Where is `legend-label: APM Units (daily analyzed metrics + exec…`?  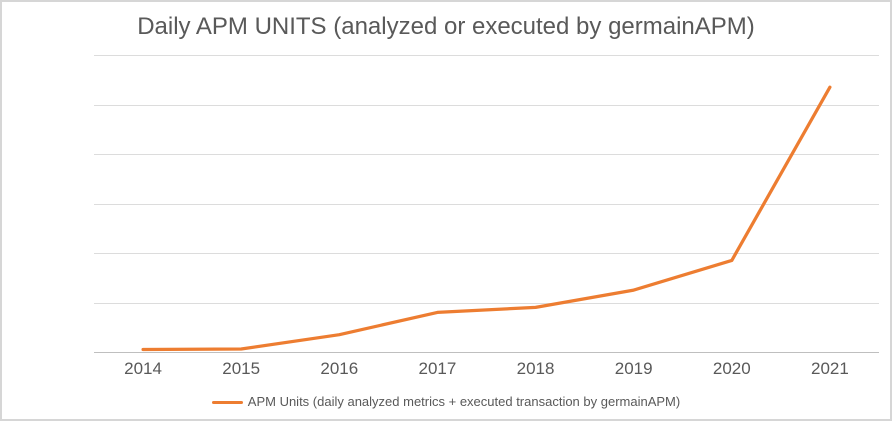
legend-label: APM Units (daily analyzed metrics + exec… is located at coordinates (464, 401).